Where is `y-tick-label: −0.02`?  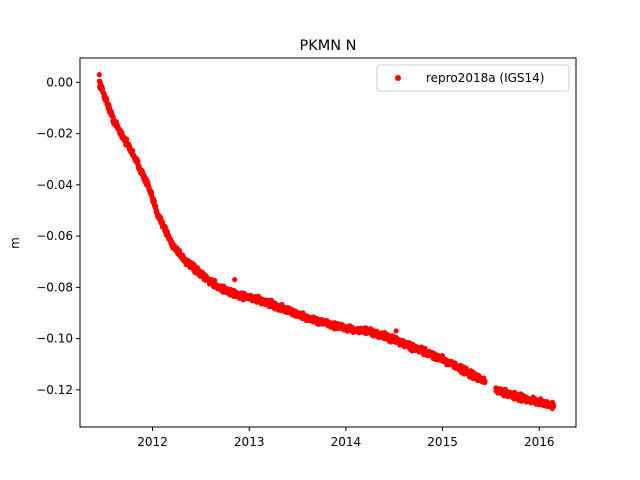 y-tick-label: −0.02 is located at coordinates (54, 134).